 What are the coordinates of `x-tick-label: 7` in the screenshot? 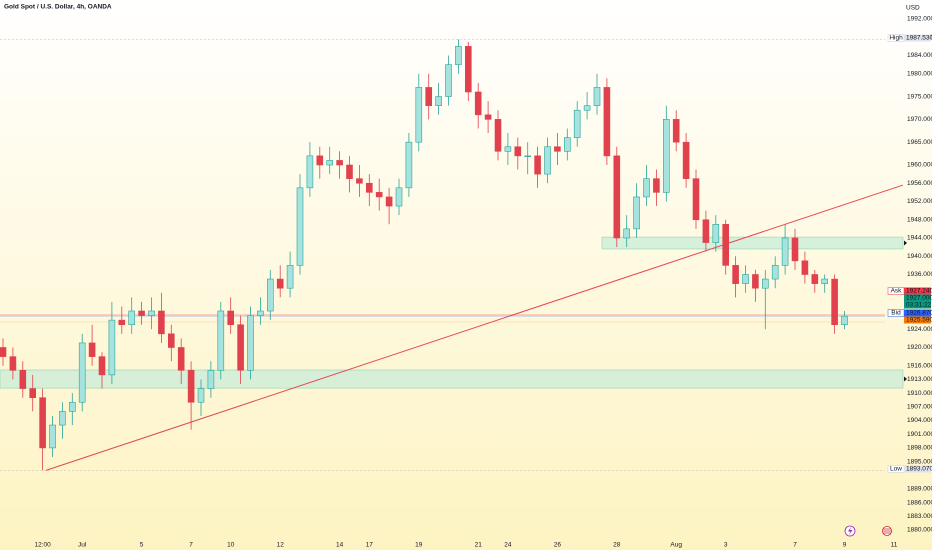 It's located at (795, 545).